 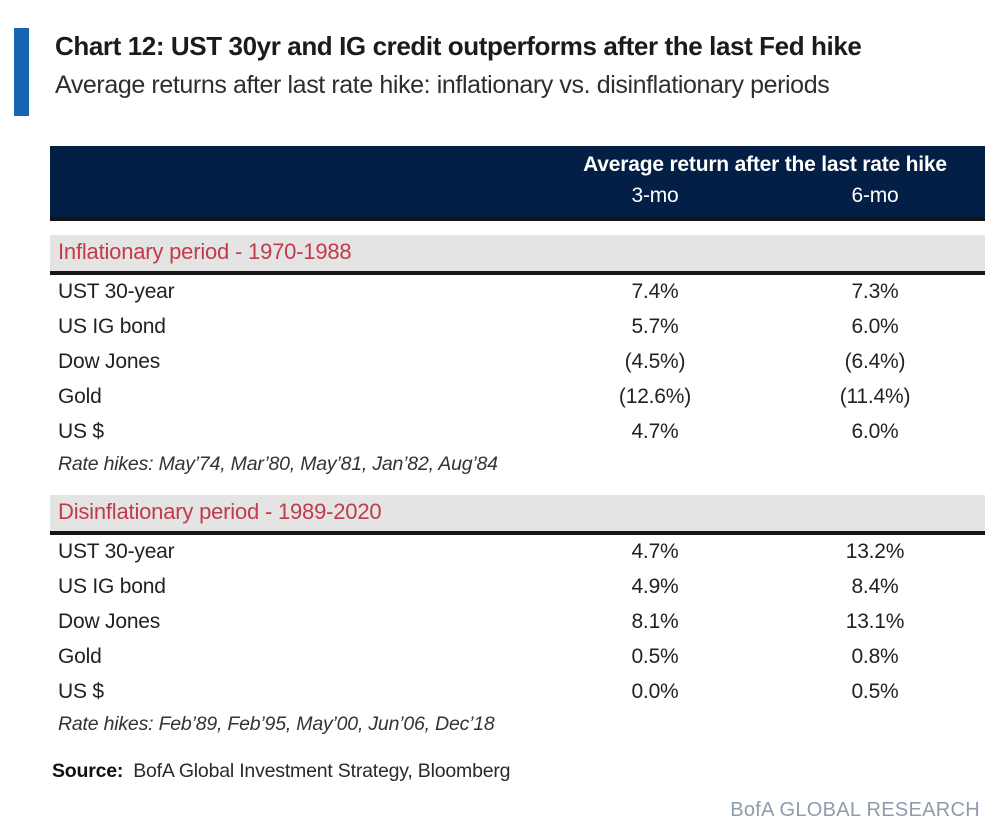 What do you see at coordinates (655, 621) in the screenshot?
I see `return-3mo: 8.1%` at bounding box center [655, 621].